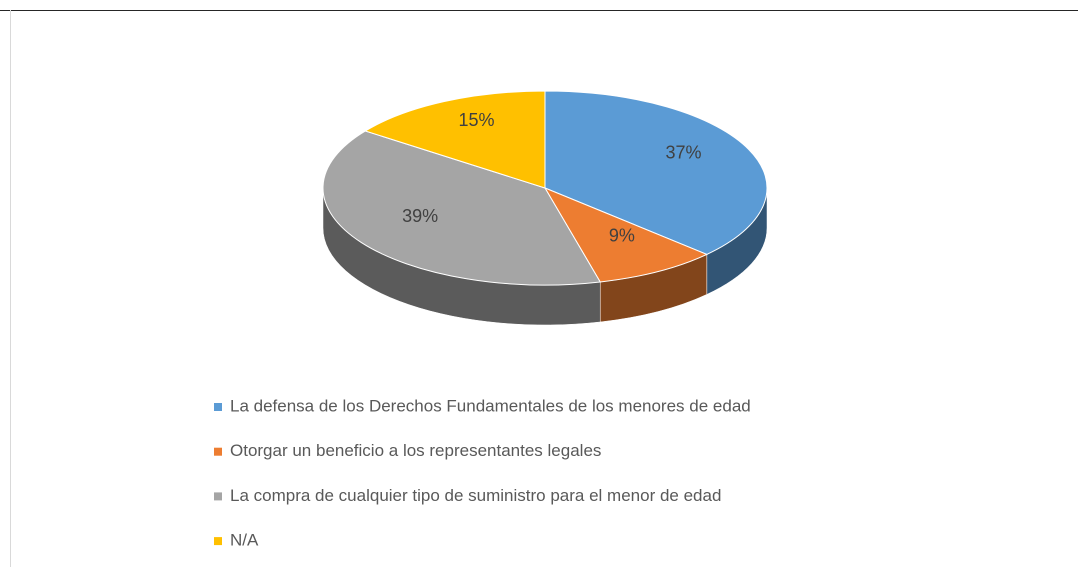 The width and height of the screenshot is (1078, 567). I want to click on data-label: 39%, so click(420, 216).